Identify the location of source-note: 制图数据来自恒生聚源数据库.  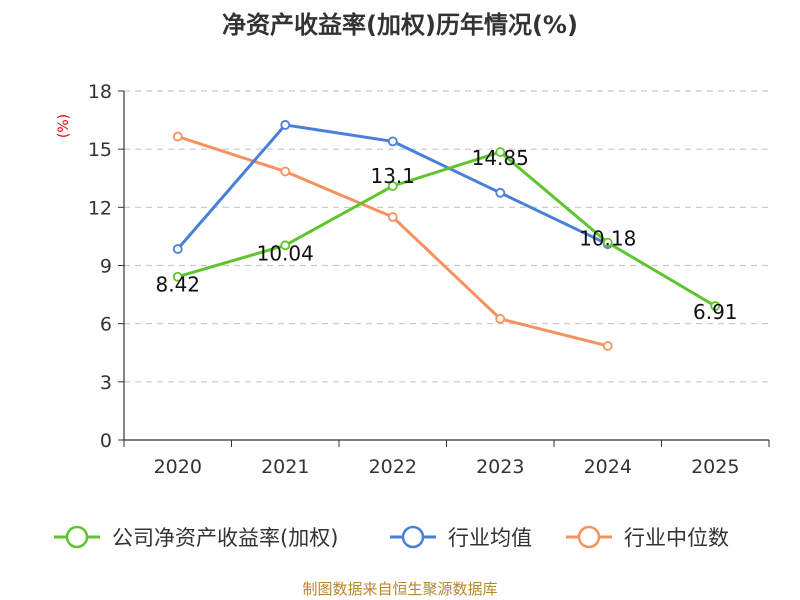
(399, 589).